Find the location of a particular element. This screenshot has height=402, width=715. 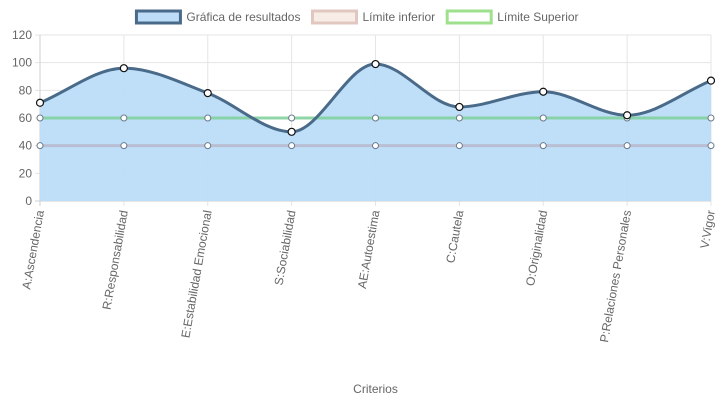

x-tick-label: S:Sociabilidad is located at coordinates (285, 247).